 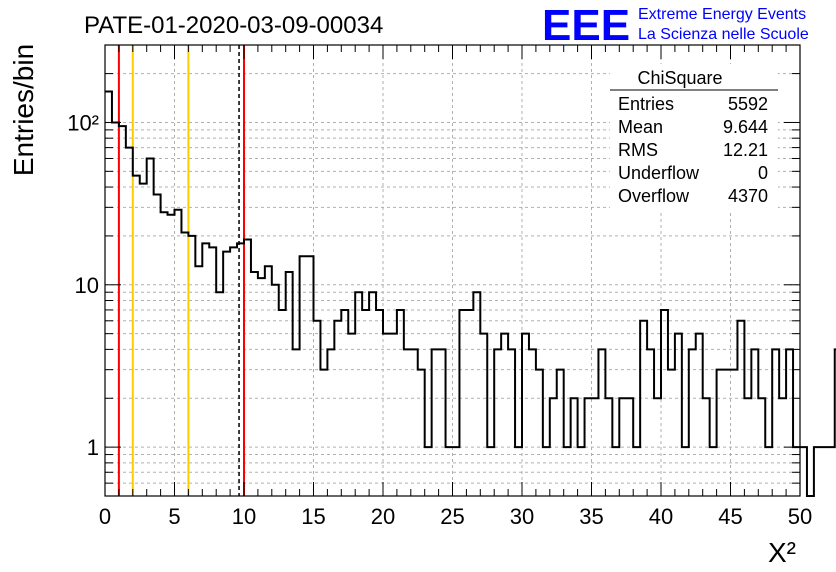 What do you see at coordinates (730, 516) in the screenshot?
I see `x-tick-label: 45` at bounding box center [730, 516].